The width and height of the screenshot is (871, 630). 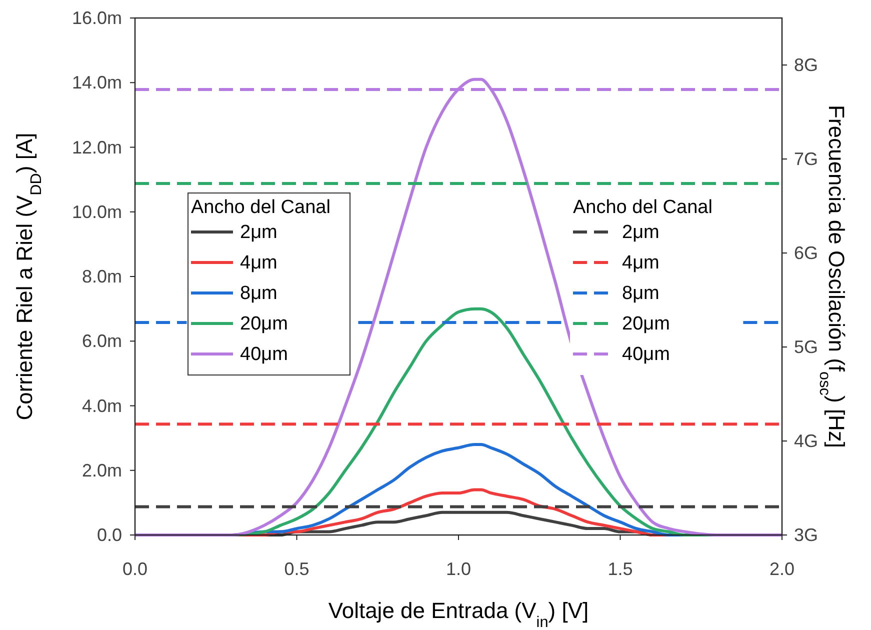 What do you see at coordinates (97, 147) in the screenshot?
I see `y-tick-label: 12.0m` at bounding box center [97, 147].